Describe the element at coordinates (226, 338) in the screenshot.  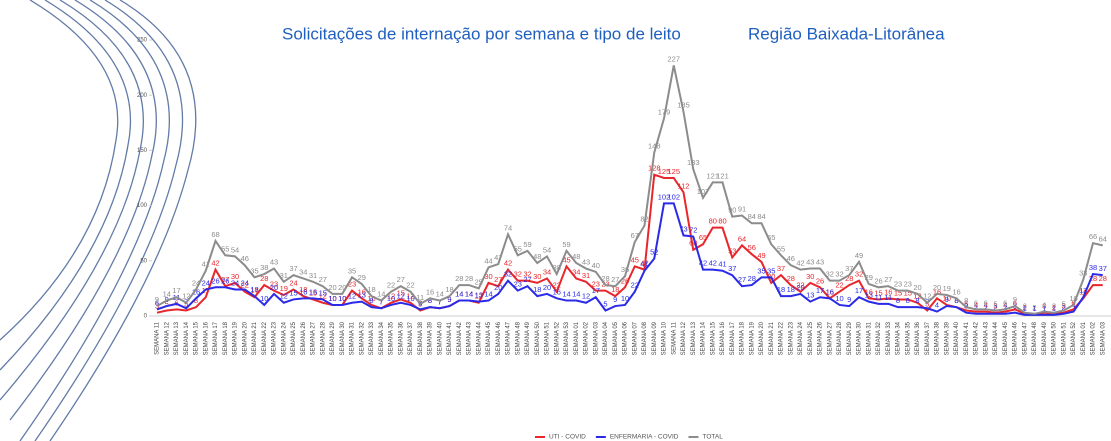
I see `x-tick-label: SEMANA 18` at that location.